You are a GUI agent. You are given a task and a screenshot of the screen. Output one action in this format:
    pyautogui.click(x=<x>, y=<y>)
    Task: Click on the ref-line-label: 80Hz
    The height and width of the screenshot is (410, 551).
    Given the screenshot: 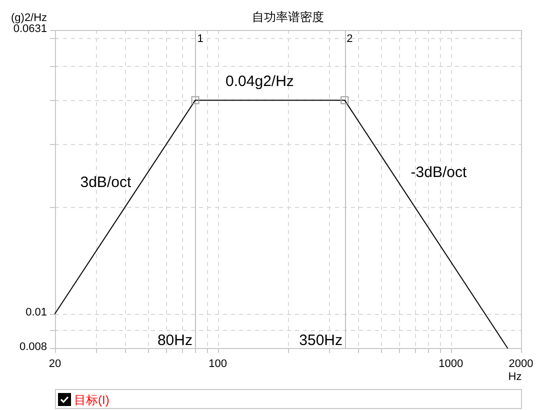 What is the action you would take?
    pyautogui.click(x=174, y=340)
    